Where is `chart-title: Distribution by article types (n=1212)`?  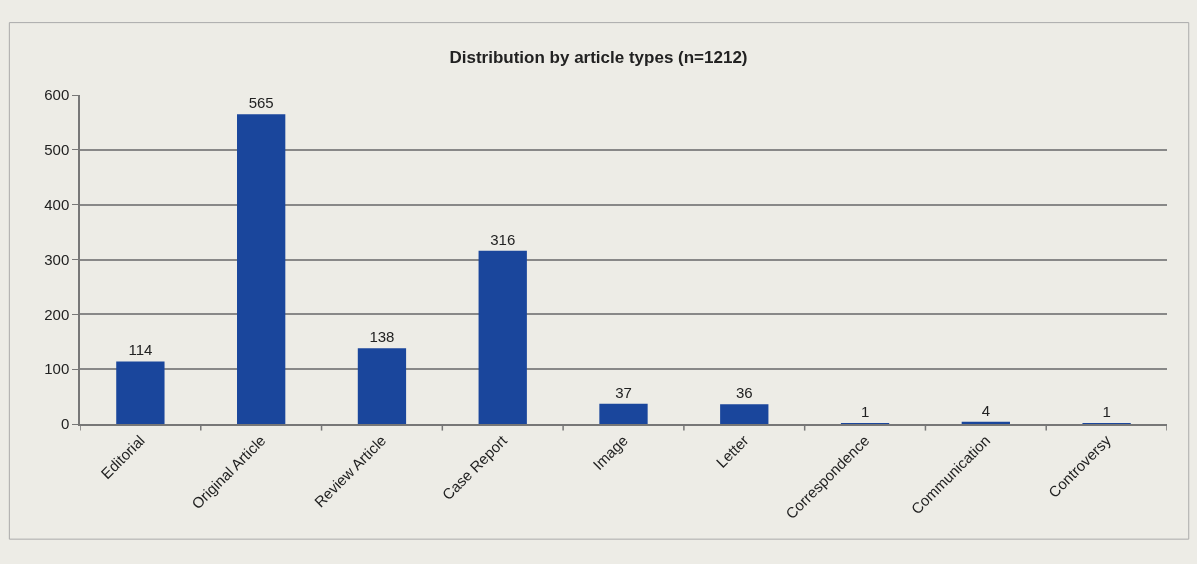 chart-title: Distribution by article types (n=1212) is located at coordinates (598, 57).